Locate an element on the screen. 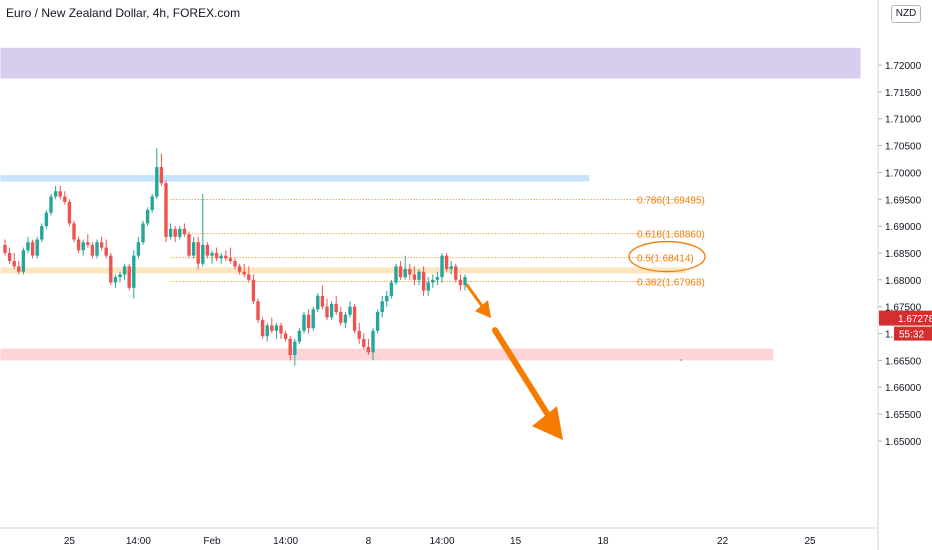 Image resolution: width=932 pixels, height=550 pixels. trend-arrow-long-head is located at coordinates (547, 423).